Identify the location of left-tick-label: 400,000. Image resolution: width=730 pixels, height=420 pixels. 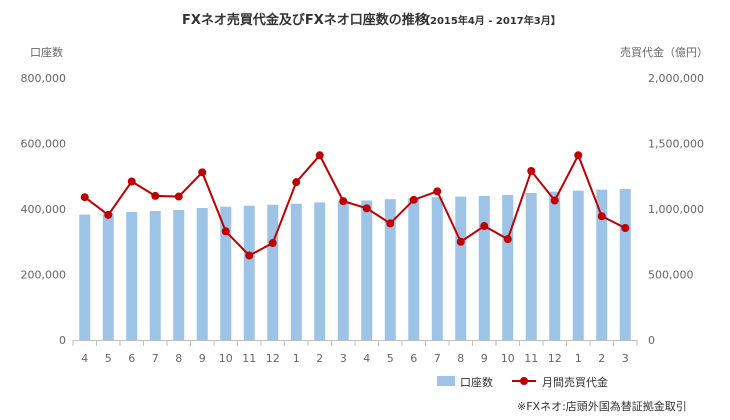
(44, 209).